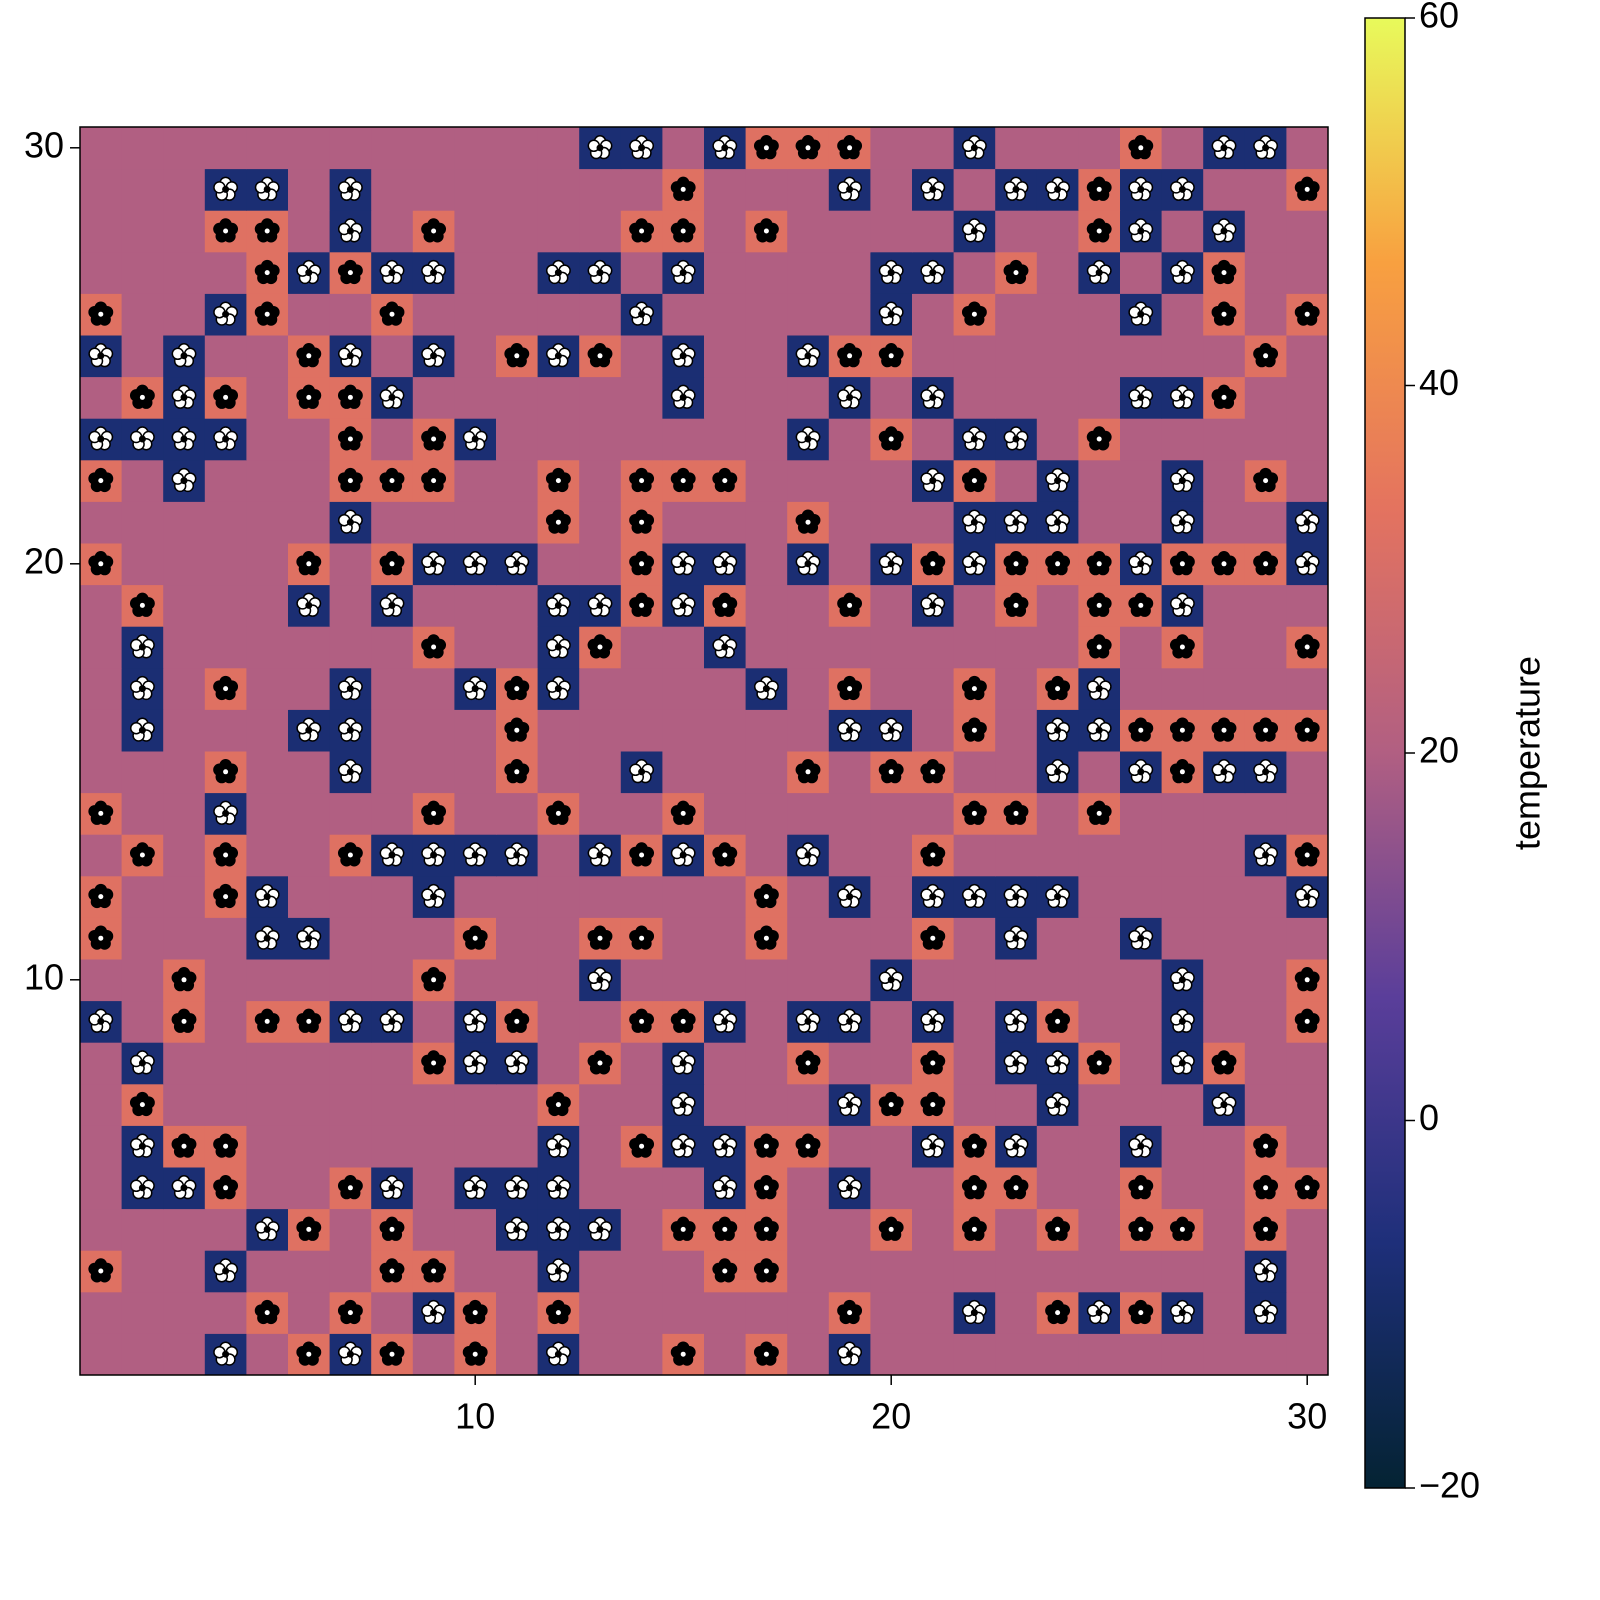  Describe the element at coordinates (1307, 1416) in the screenshot. I see `x-tick-label: 30` at that location.